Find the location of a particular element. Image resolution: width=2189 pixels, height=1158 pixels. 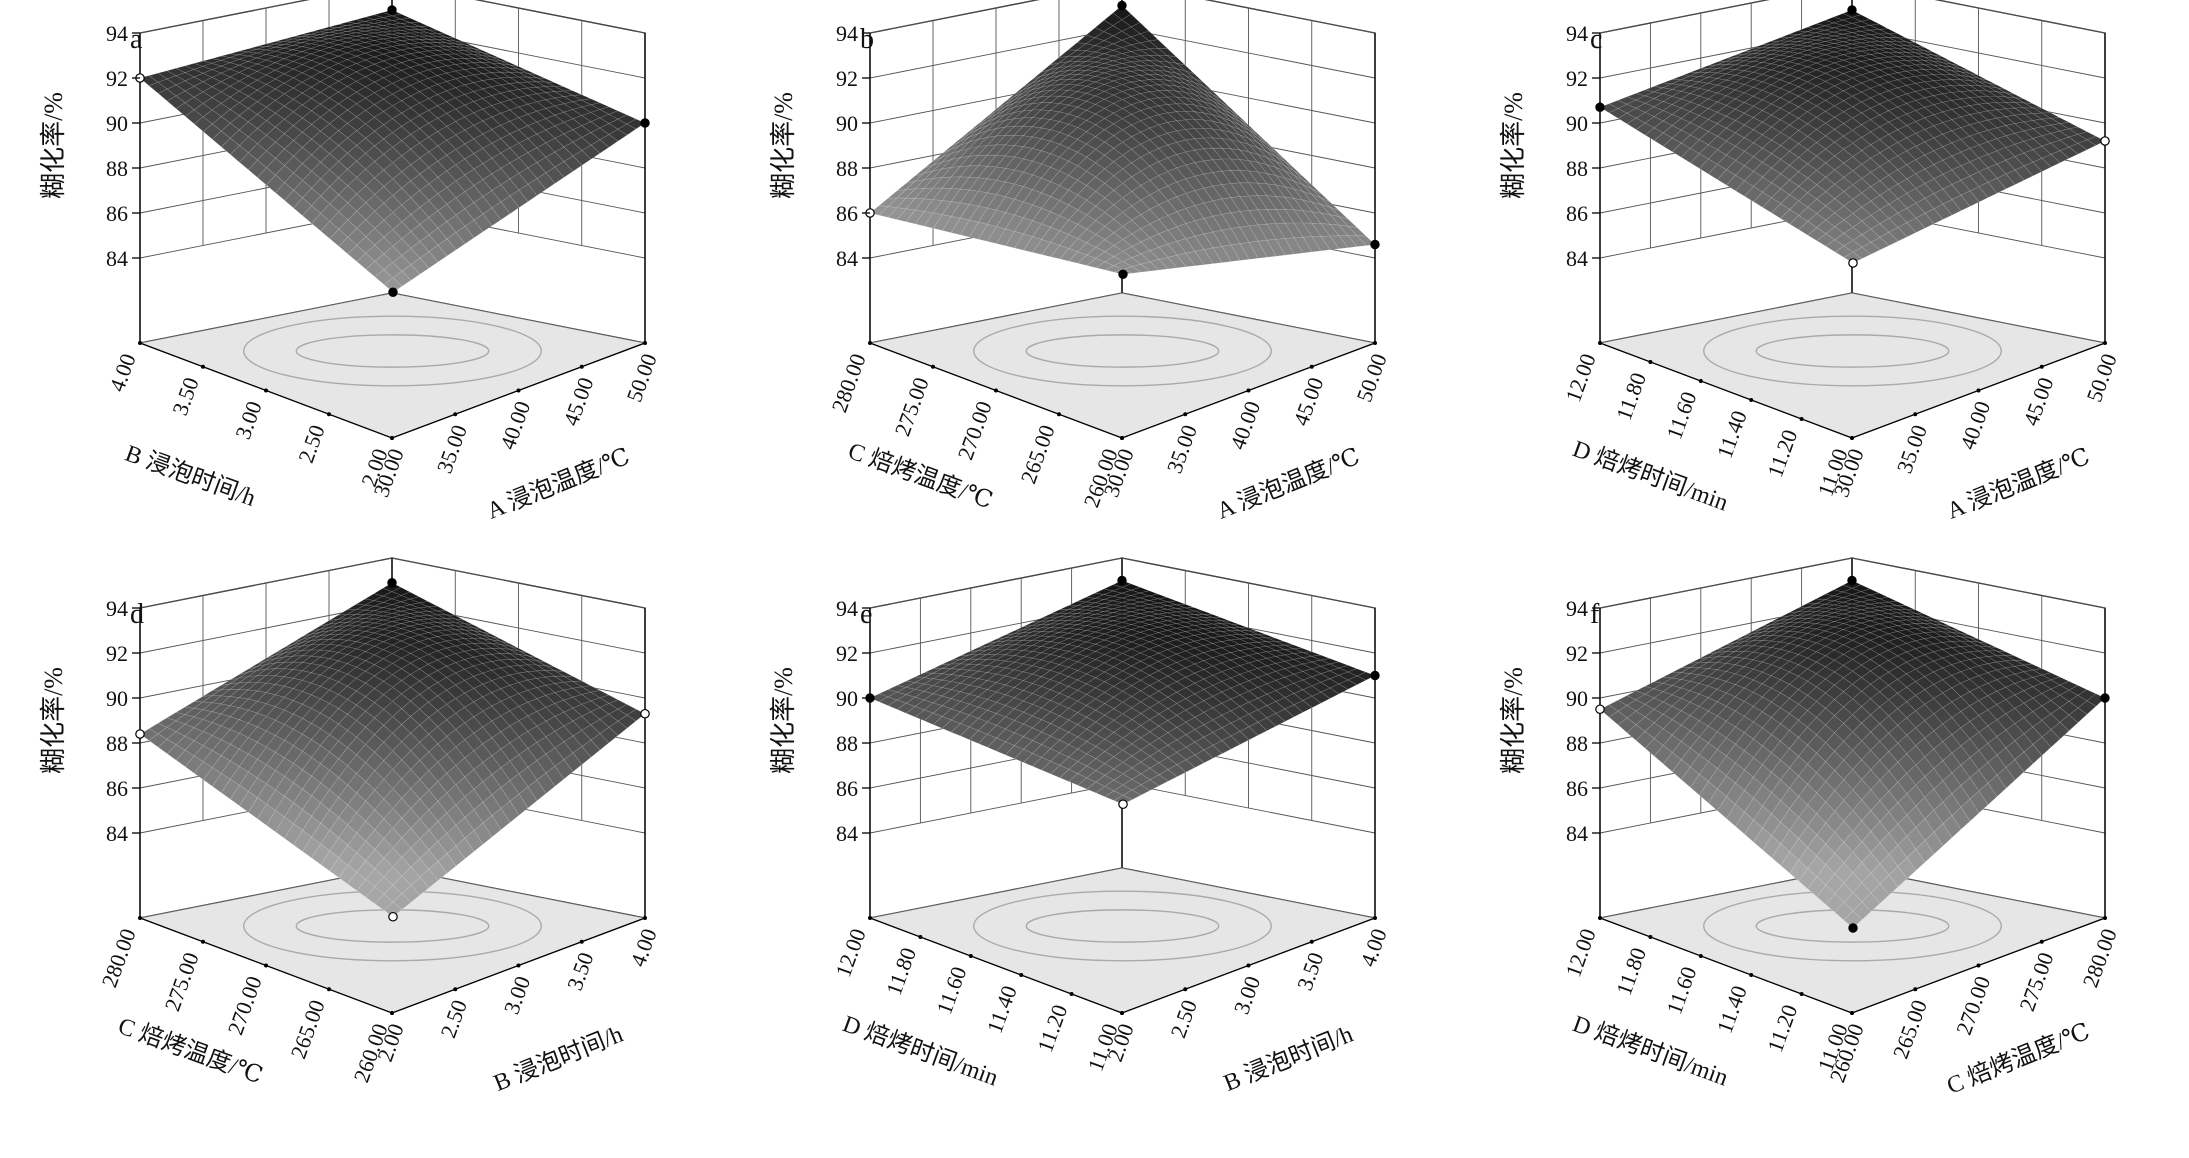

panel-letter: f is located at coordinates (1595, 614).